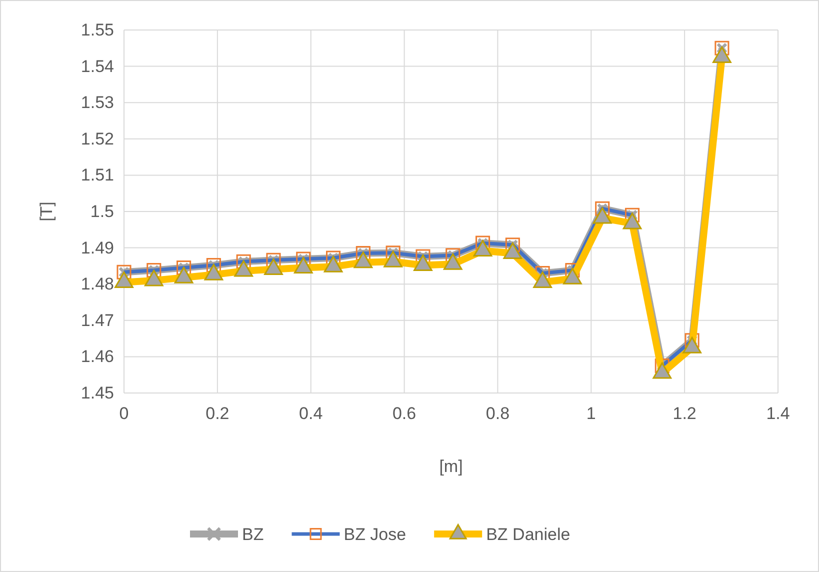 This screenshot has width=819, height=572. Describe the element at coordinates (46, 212) in the screenshot. I see `y-axis-title: [T]` at that location.